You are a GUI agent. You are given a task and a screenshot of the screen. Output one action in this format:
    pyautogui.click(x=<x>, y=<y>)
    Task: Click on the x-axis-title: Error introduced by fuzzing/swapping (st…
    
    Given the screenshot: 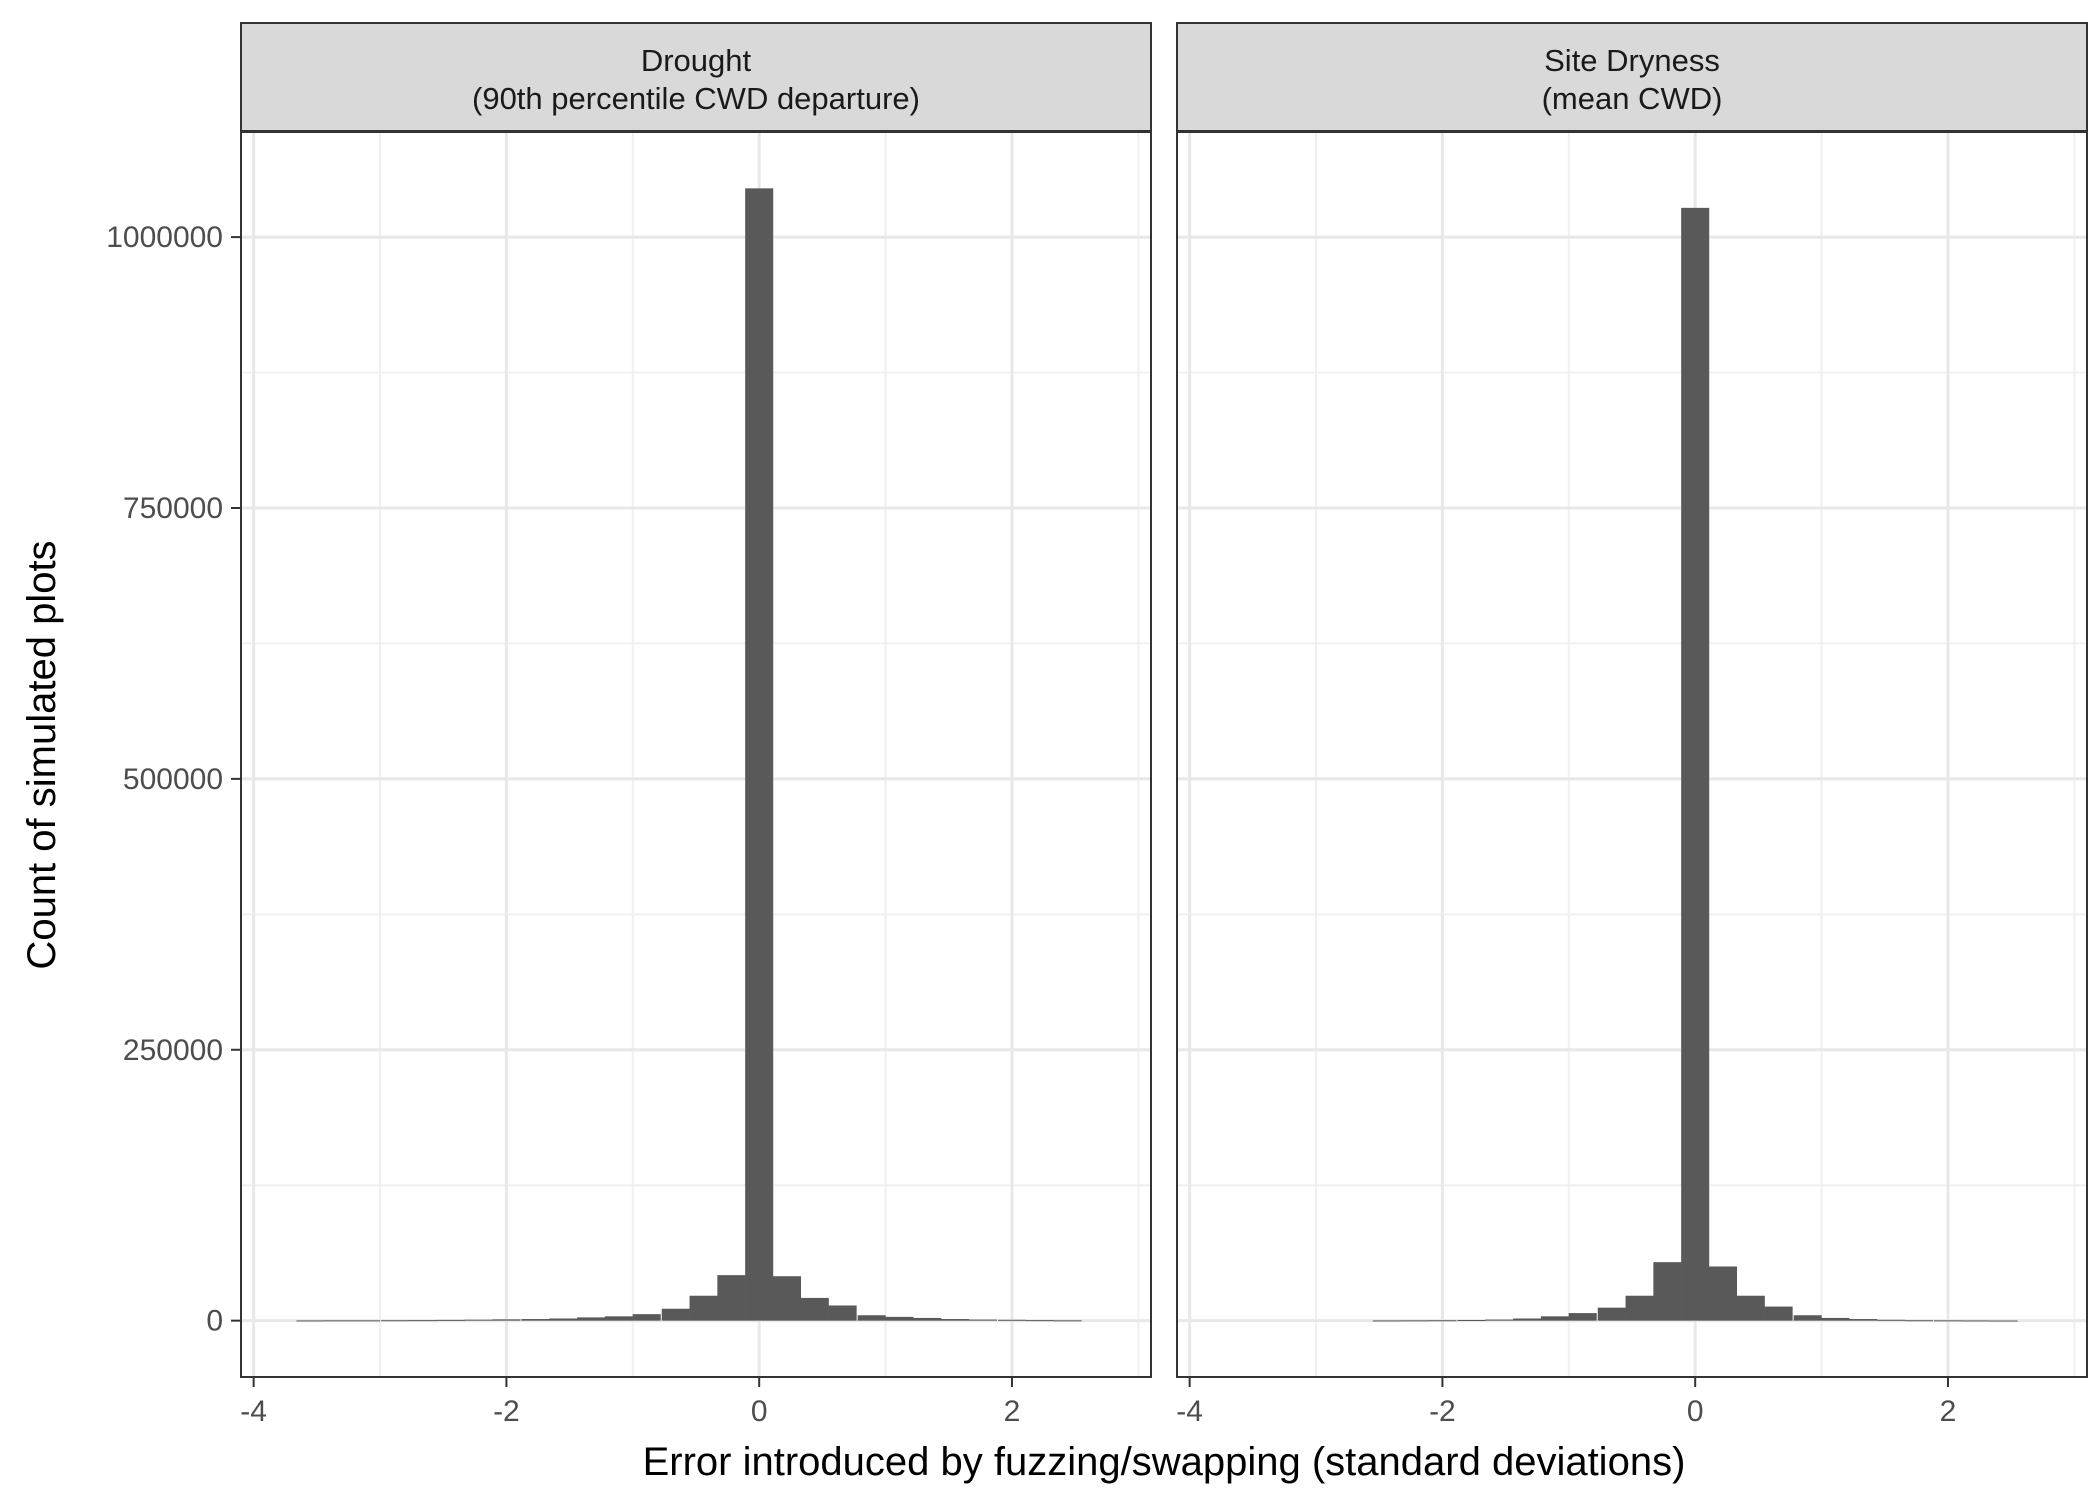 What is the action you would take?
    pyautogui.click(x=1164, y=1462)
    